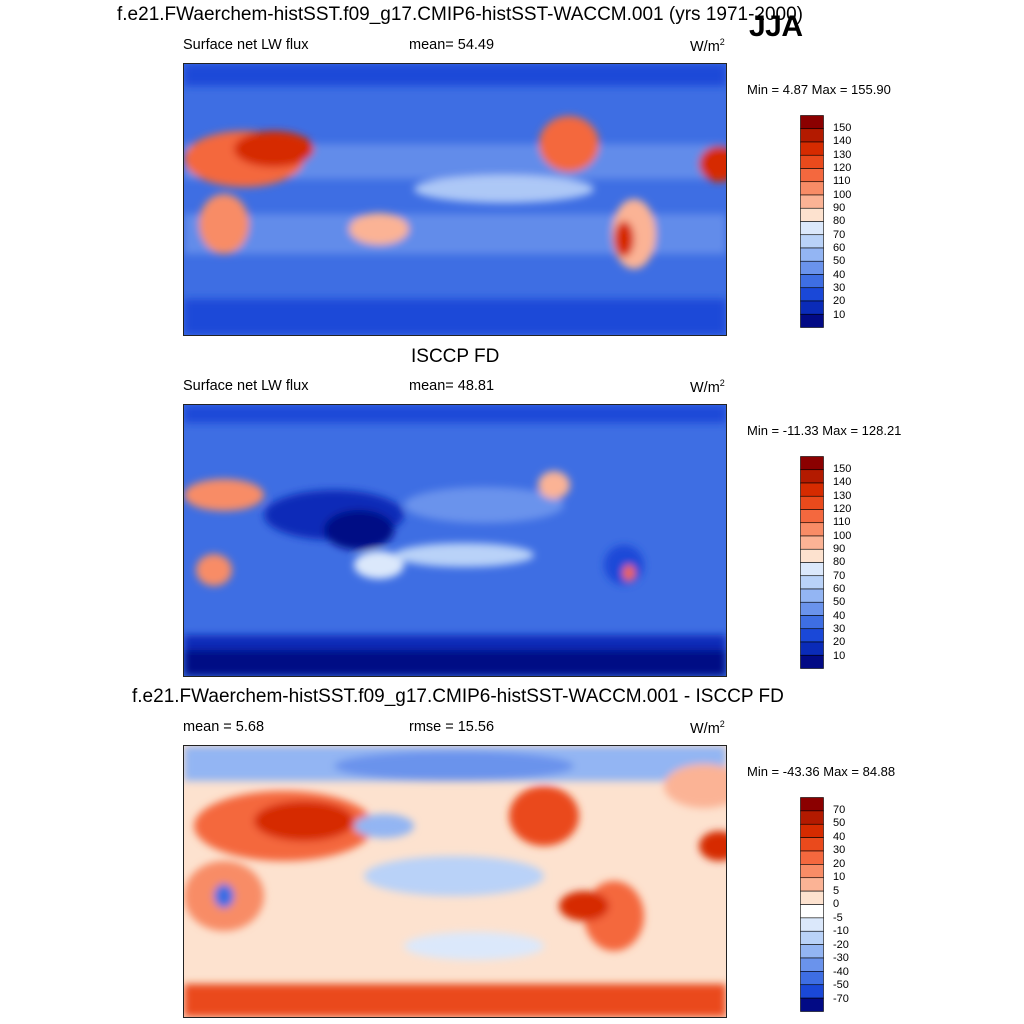 The width and height of the screenshot is (1024, 1024). Describe the element at coordinates (839, 642) in the screenshot. I see `panel2-colorbar-tick: 20` at that location.